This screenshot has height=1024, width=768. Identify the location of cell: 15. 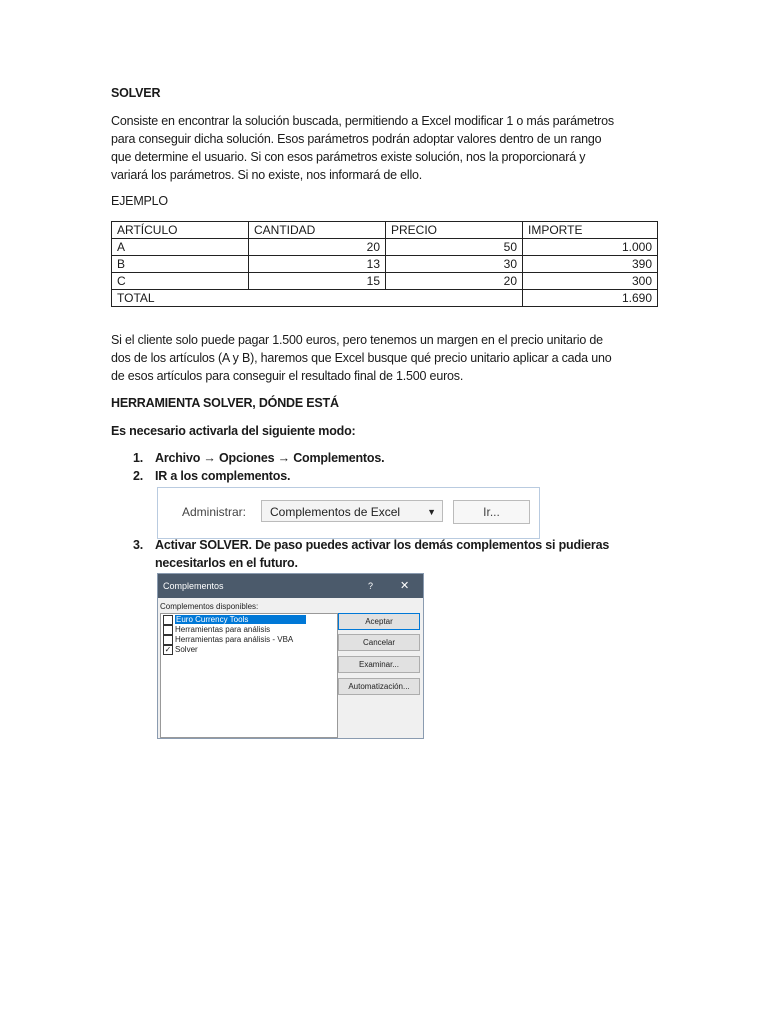
(317, 281).